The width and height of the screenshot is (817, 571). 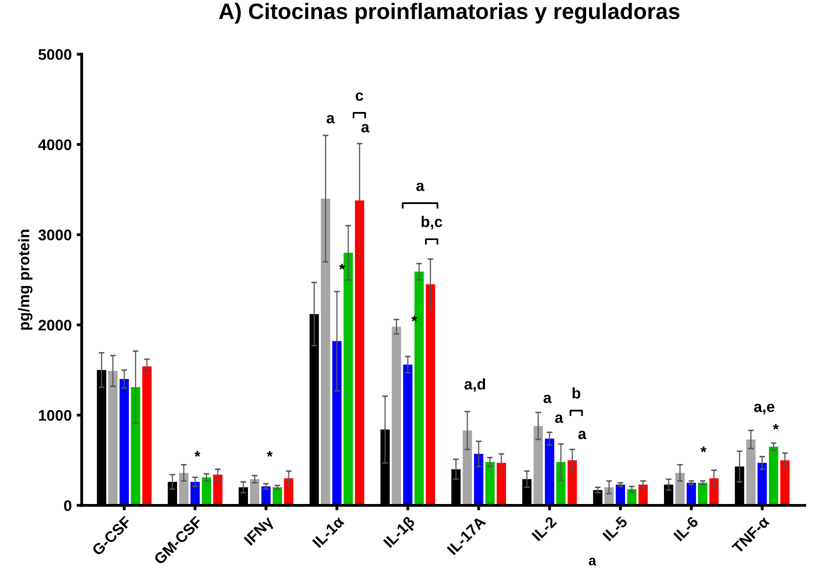 I want to click on x-tick-label: IL-5, so click(x=615, y=529).